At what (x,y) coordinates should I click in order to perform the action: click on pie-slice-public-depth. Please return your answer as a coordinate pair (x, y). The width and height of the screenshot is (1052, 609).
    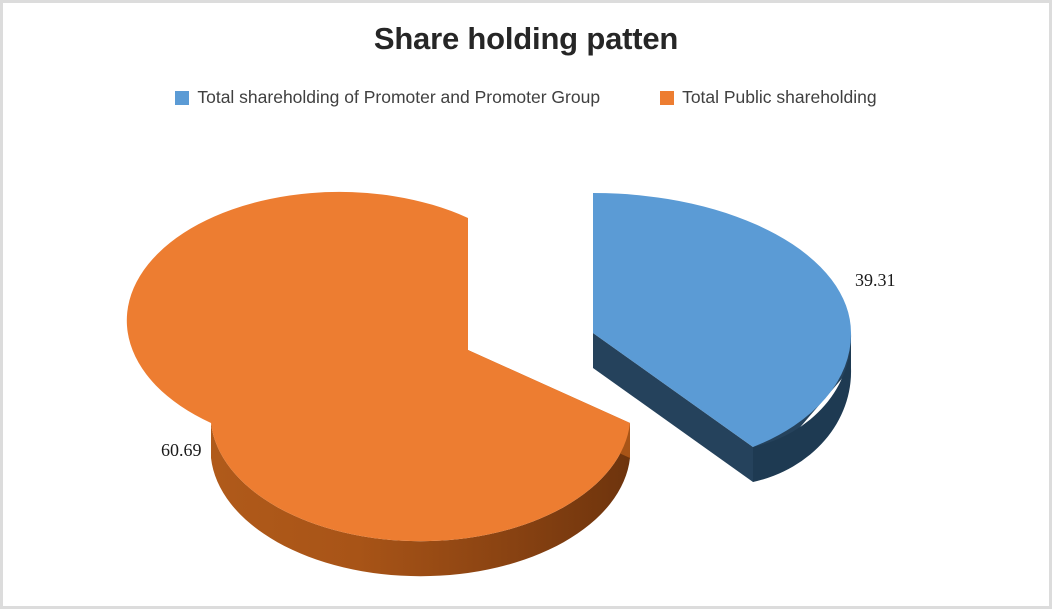
    Looking at the image, I should click on (420, 500).